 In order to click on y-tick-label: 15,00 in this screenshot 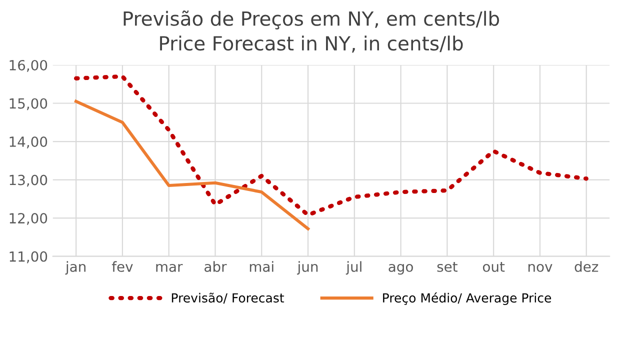, I will do `click(29, 104)`.